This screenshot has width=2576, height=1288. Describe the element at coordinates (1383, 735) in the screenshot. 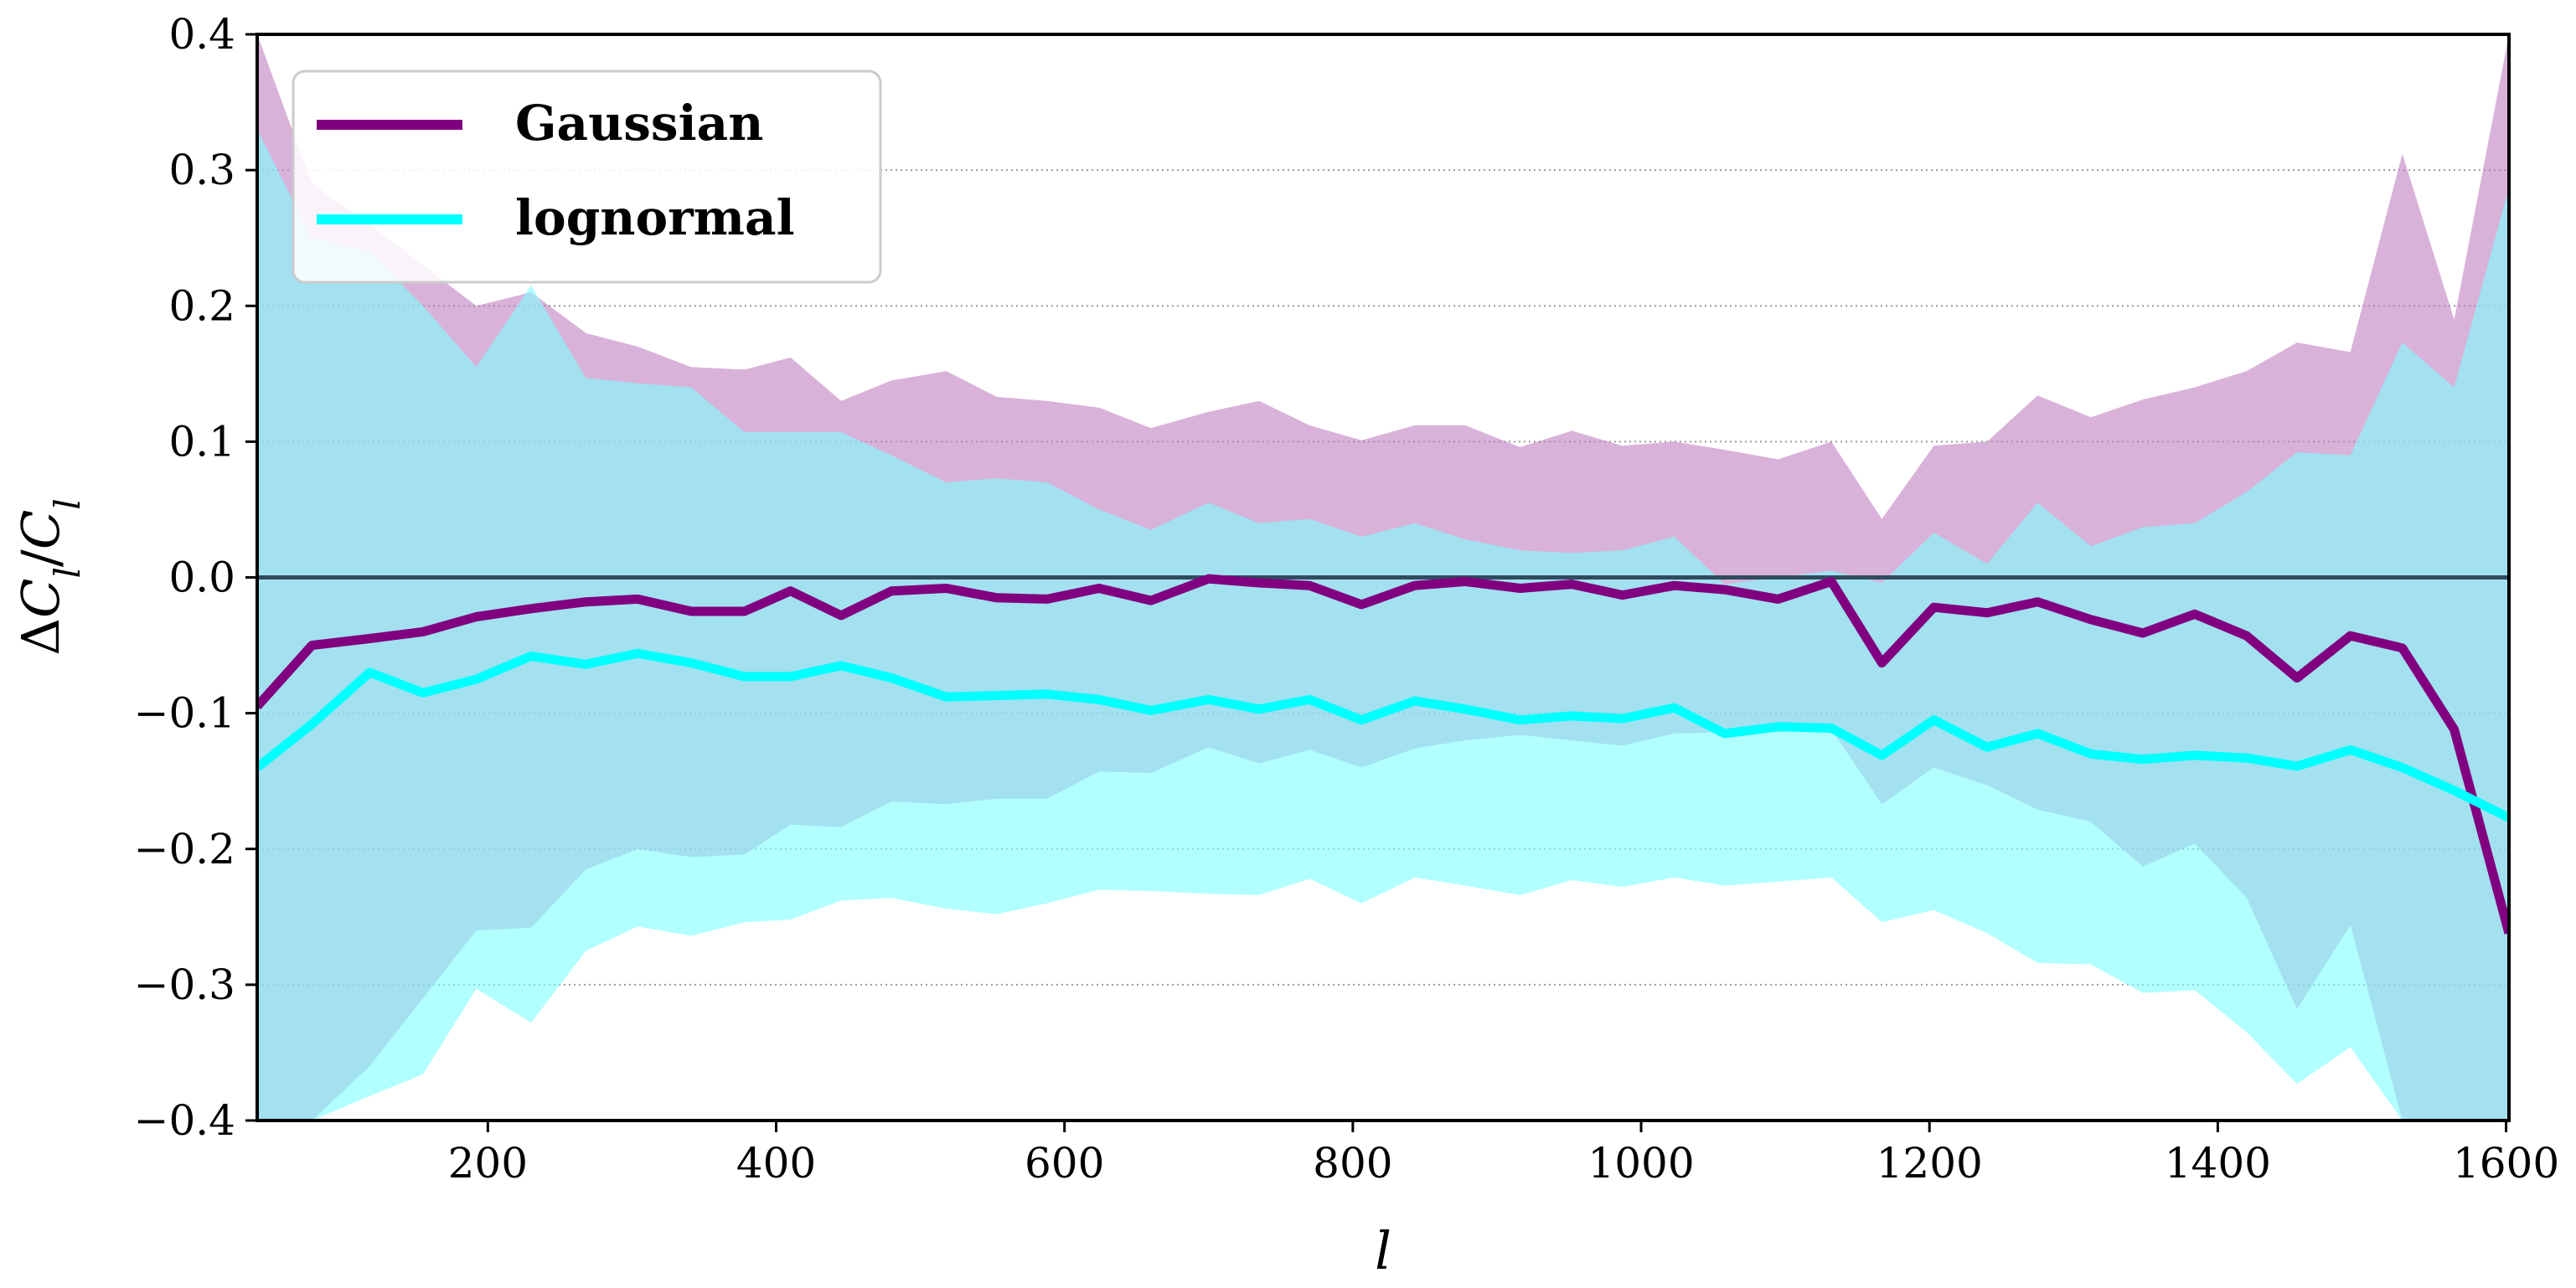

I see `series-line-lognormal` at that location.